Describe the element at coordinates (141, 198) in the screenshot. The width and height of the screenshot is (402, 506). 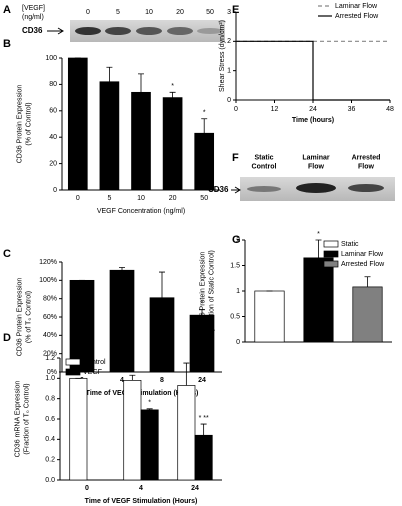
I see `x-tick-label: 10` at that location.